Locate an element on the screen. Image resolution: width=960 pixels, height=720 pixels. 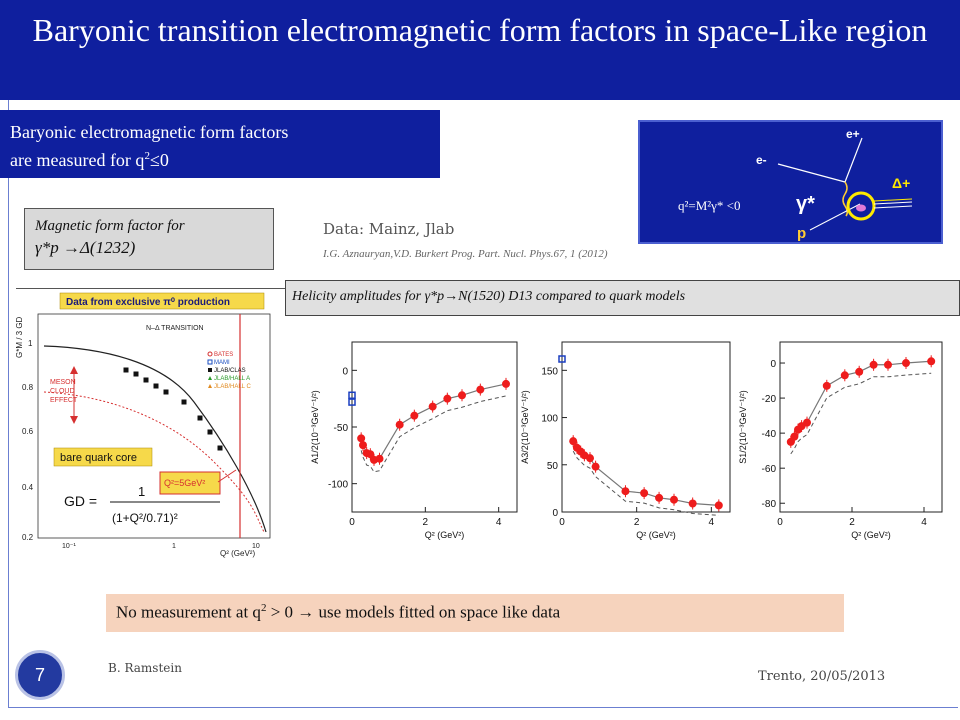
gamma-star-label: γ* is located at coordinates (805, 204).